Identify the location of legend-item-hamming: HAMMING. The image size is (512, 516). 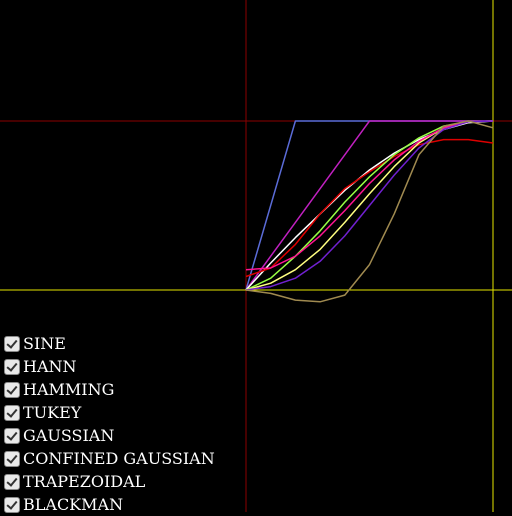
(107, 389).